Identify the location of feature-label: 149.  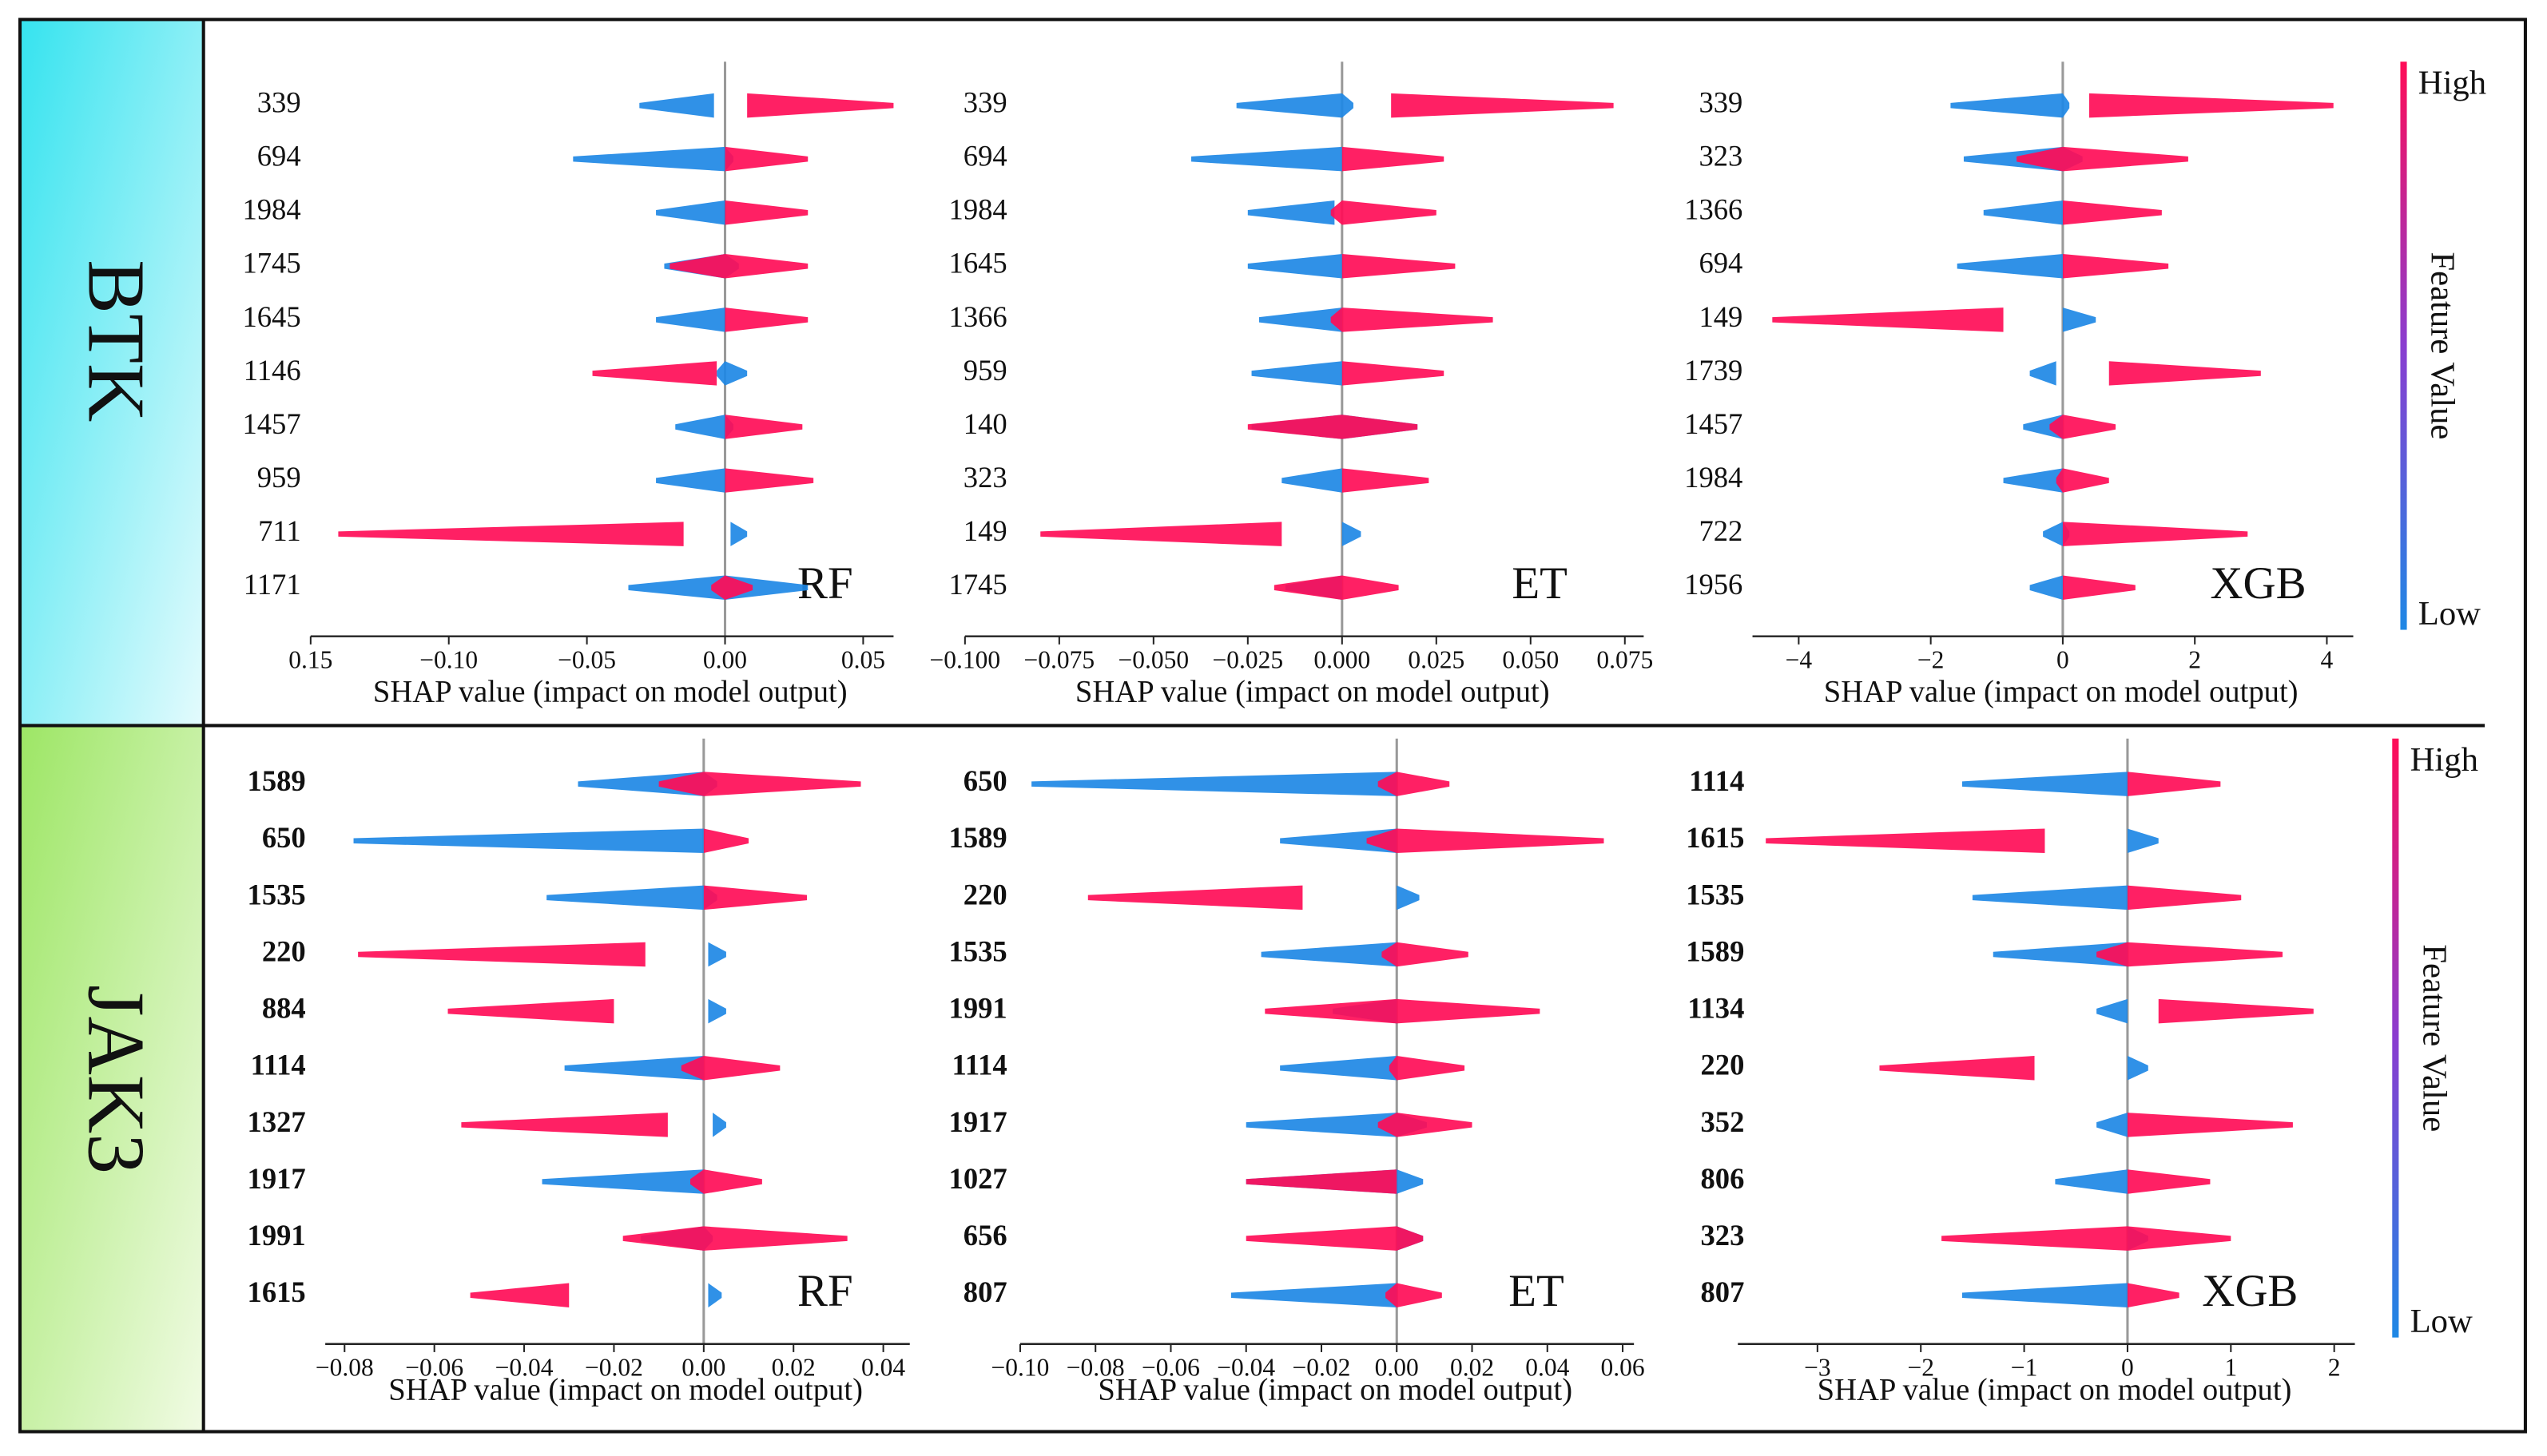
(986, 530).